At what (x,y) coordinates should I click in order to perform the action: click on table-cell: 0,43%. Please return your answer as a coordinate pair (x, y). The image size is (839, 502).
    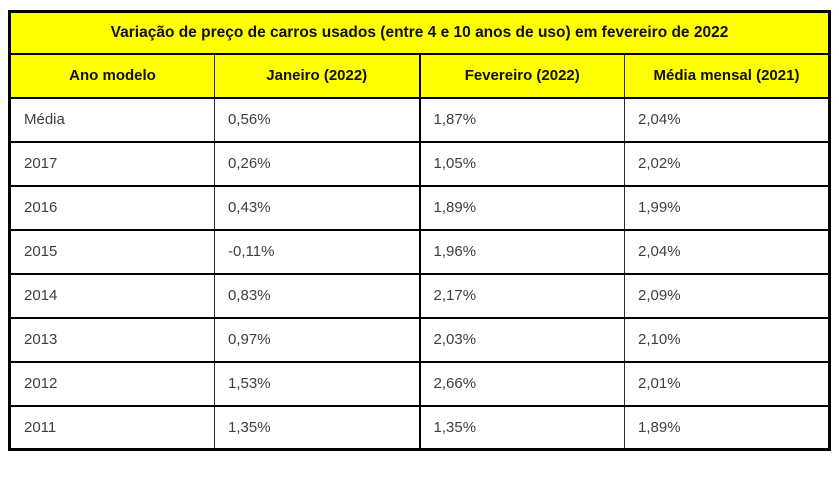
    Looking at the image, I should click on (317, 207).